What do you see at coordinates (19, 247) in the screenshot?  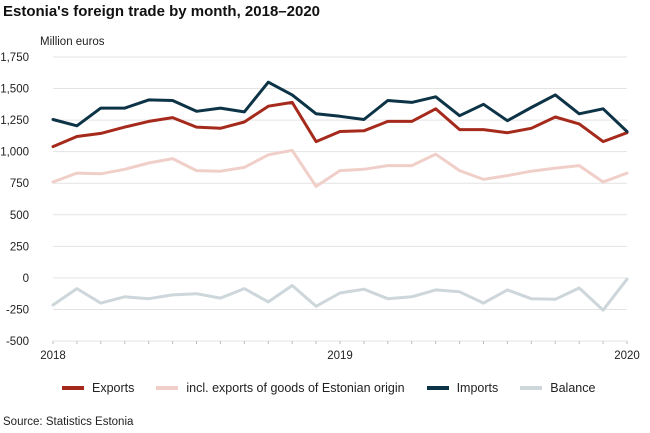 I see `y-tick-label: 250` at bounding box center [19, 247].